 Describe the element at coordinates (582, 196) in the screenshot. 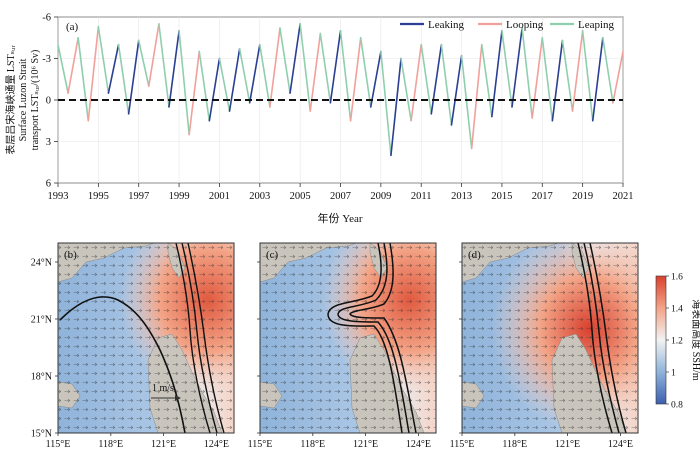

I see `x-tick-label: 2019` at that location.